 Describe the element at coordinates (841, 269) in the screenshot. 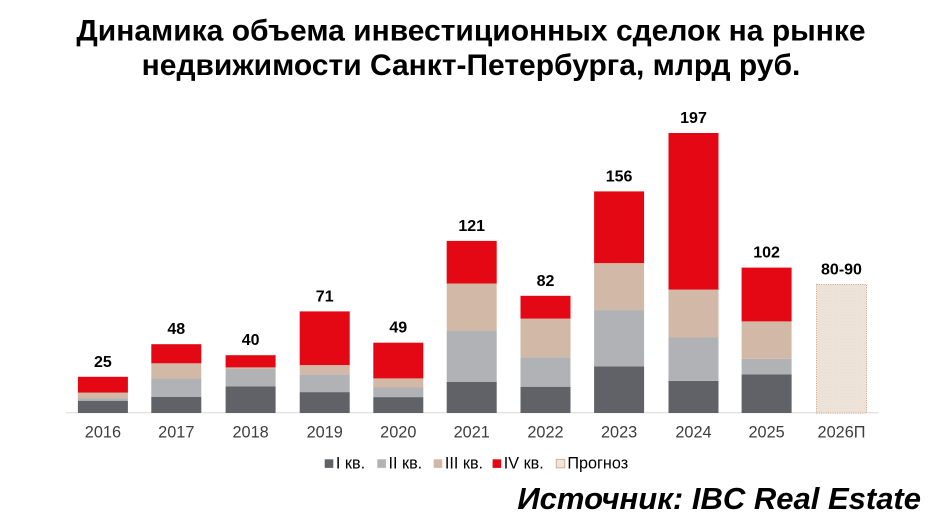

I see `svg-text: 80-90` at that location.